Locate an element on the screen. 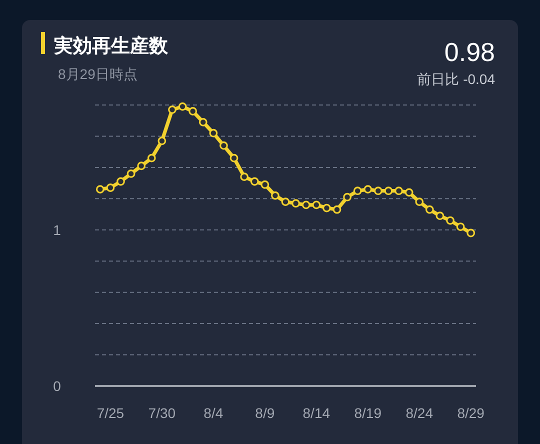 The width and height of the screenshot is (540, 444). text: 前日比 -0.04 is located at coordinates (456, 79).